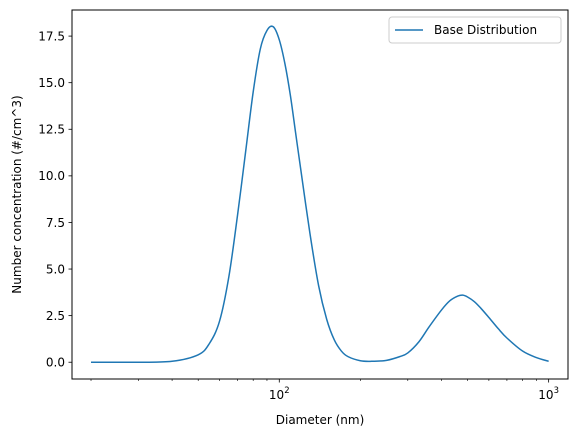  What do you see at coordinates (51, 176) in the screenshot?
I see `y-tick-label: 10.0` at bounding box center [51, 176].